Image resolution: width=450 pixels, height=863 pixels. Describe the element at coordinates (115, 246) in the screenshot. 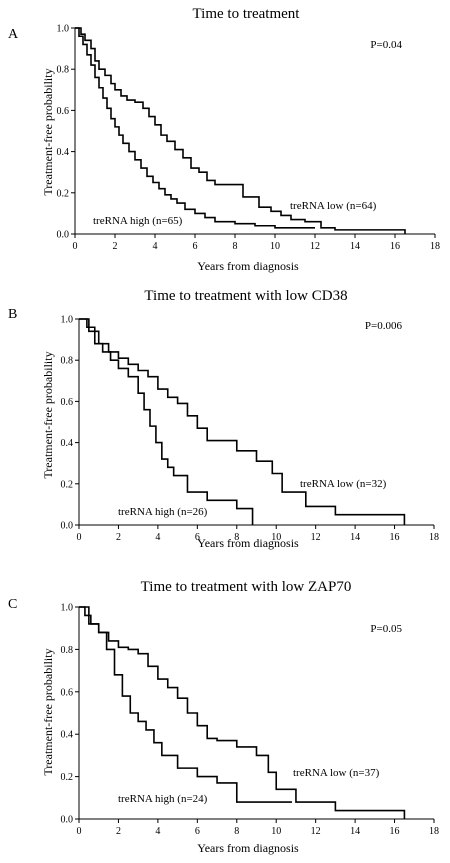

I see `panel-a-x-tick-label: 2` at that location.